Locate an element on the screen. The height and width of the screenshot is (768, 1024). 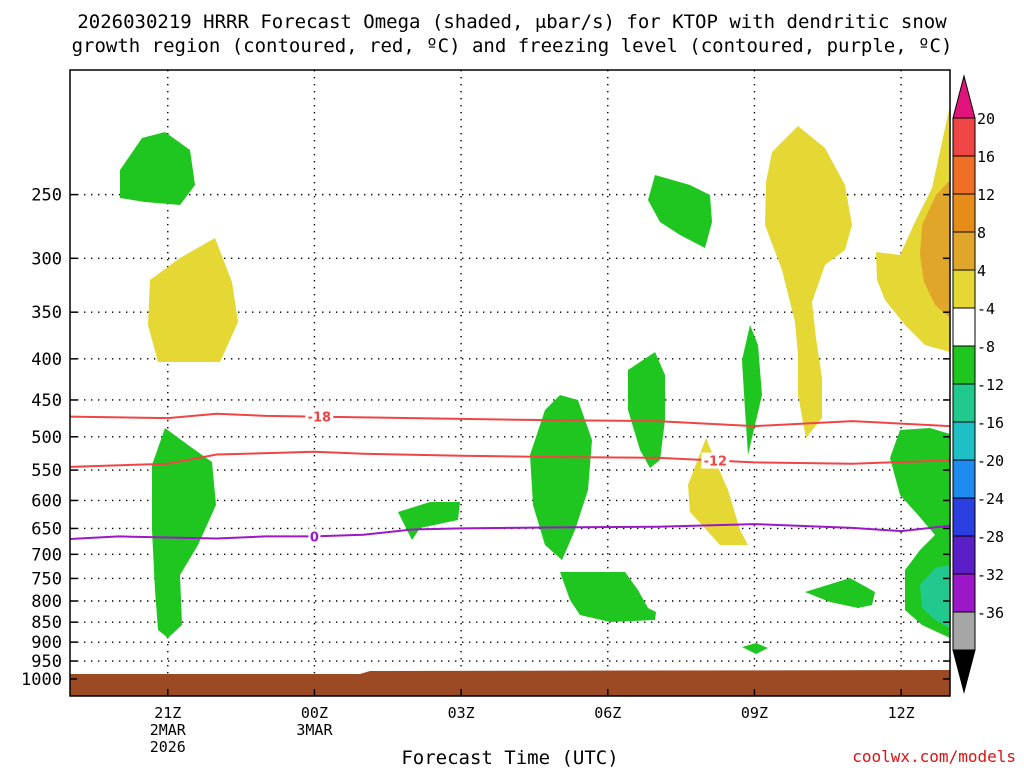
y-tick-label: 700 is located at coordinates (46, 555).